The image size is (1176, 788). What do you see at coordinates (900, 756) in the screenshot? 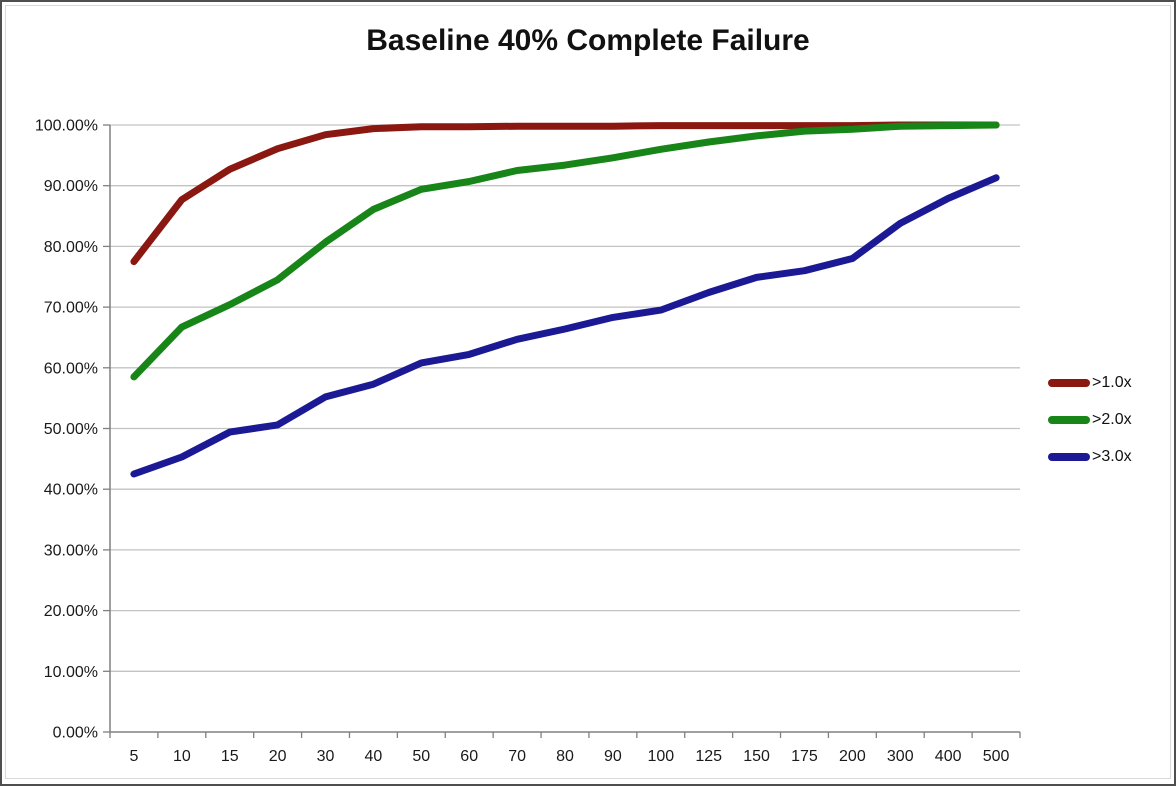
I see `x-axis-label: 300` at bounding box center [900, 756].